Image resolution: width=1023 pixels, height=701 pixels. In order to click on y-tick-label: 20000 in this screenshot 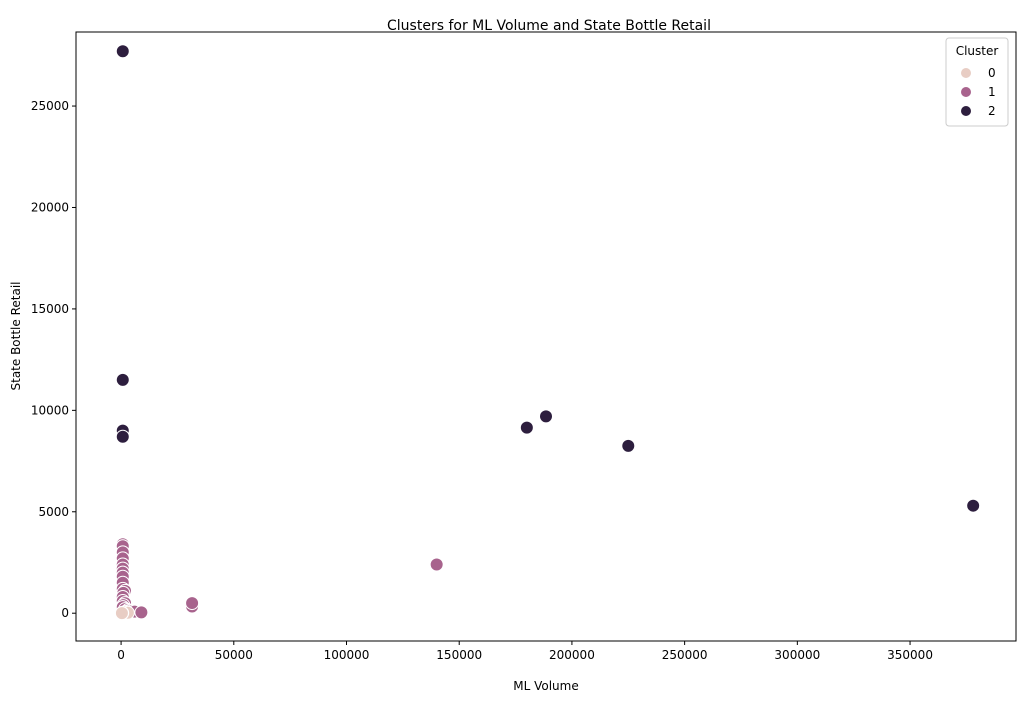, I will do `click(50, 207)`.